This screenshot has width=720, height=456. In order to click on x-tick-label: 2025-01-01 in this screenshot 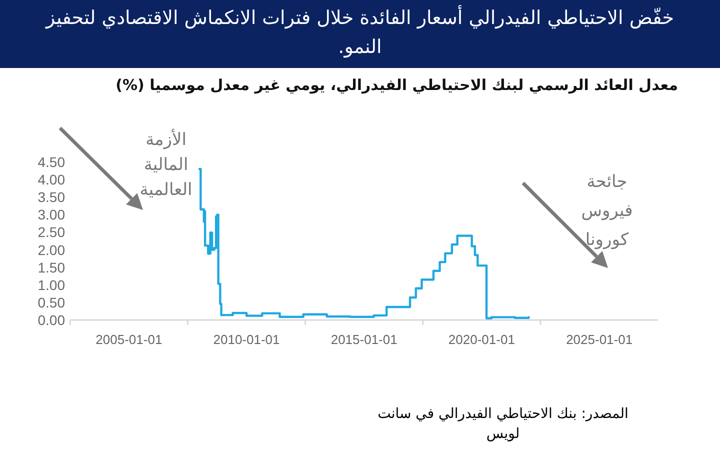, I will do `click(599, 339)`.